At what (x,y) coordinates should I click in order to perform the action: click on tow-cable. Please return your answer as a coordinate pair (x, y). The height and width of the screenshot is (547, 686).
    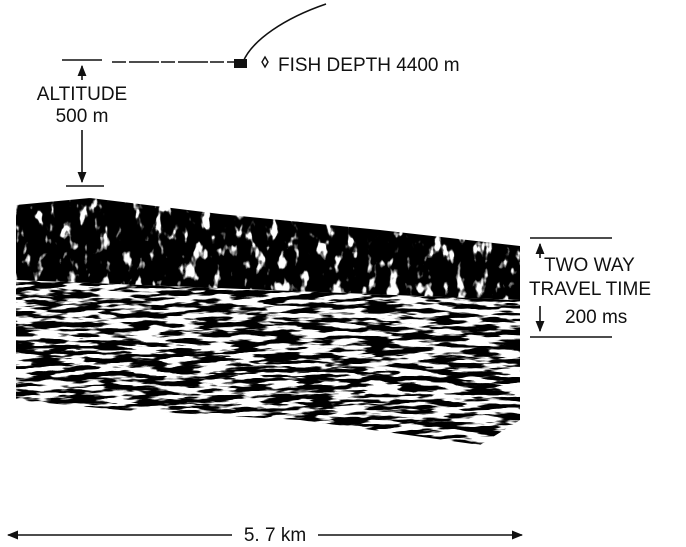
    Looking at the image, I should click on (284, 33).